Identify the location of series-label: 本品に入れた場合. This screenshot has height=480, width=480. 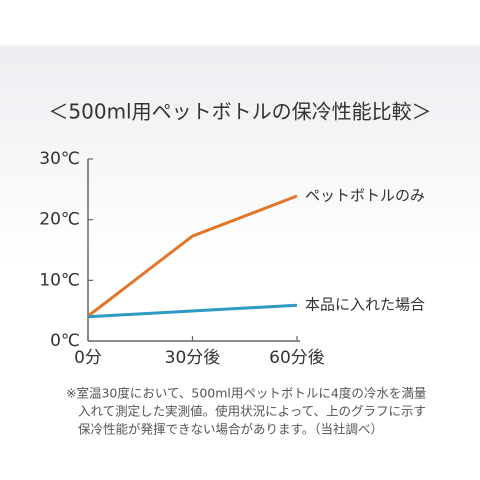
(365, 305).